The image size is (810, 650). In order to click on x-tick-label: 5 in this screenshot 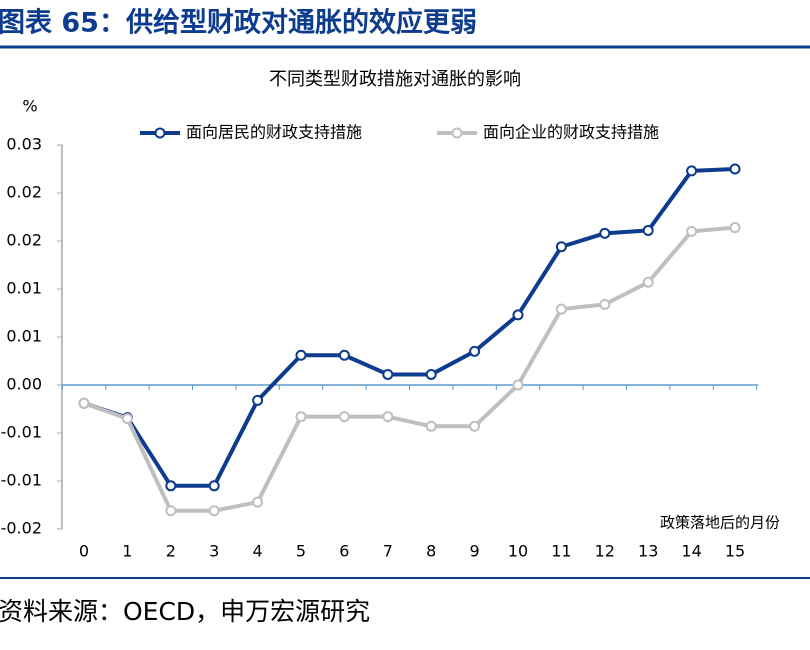, I will do `click(301, 551)`.